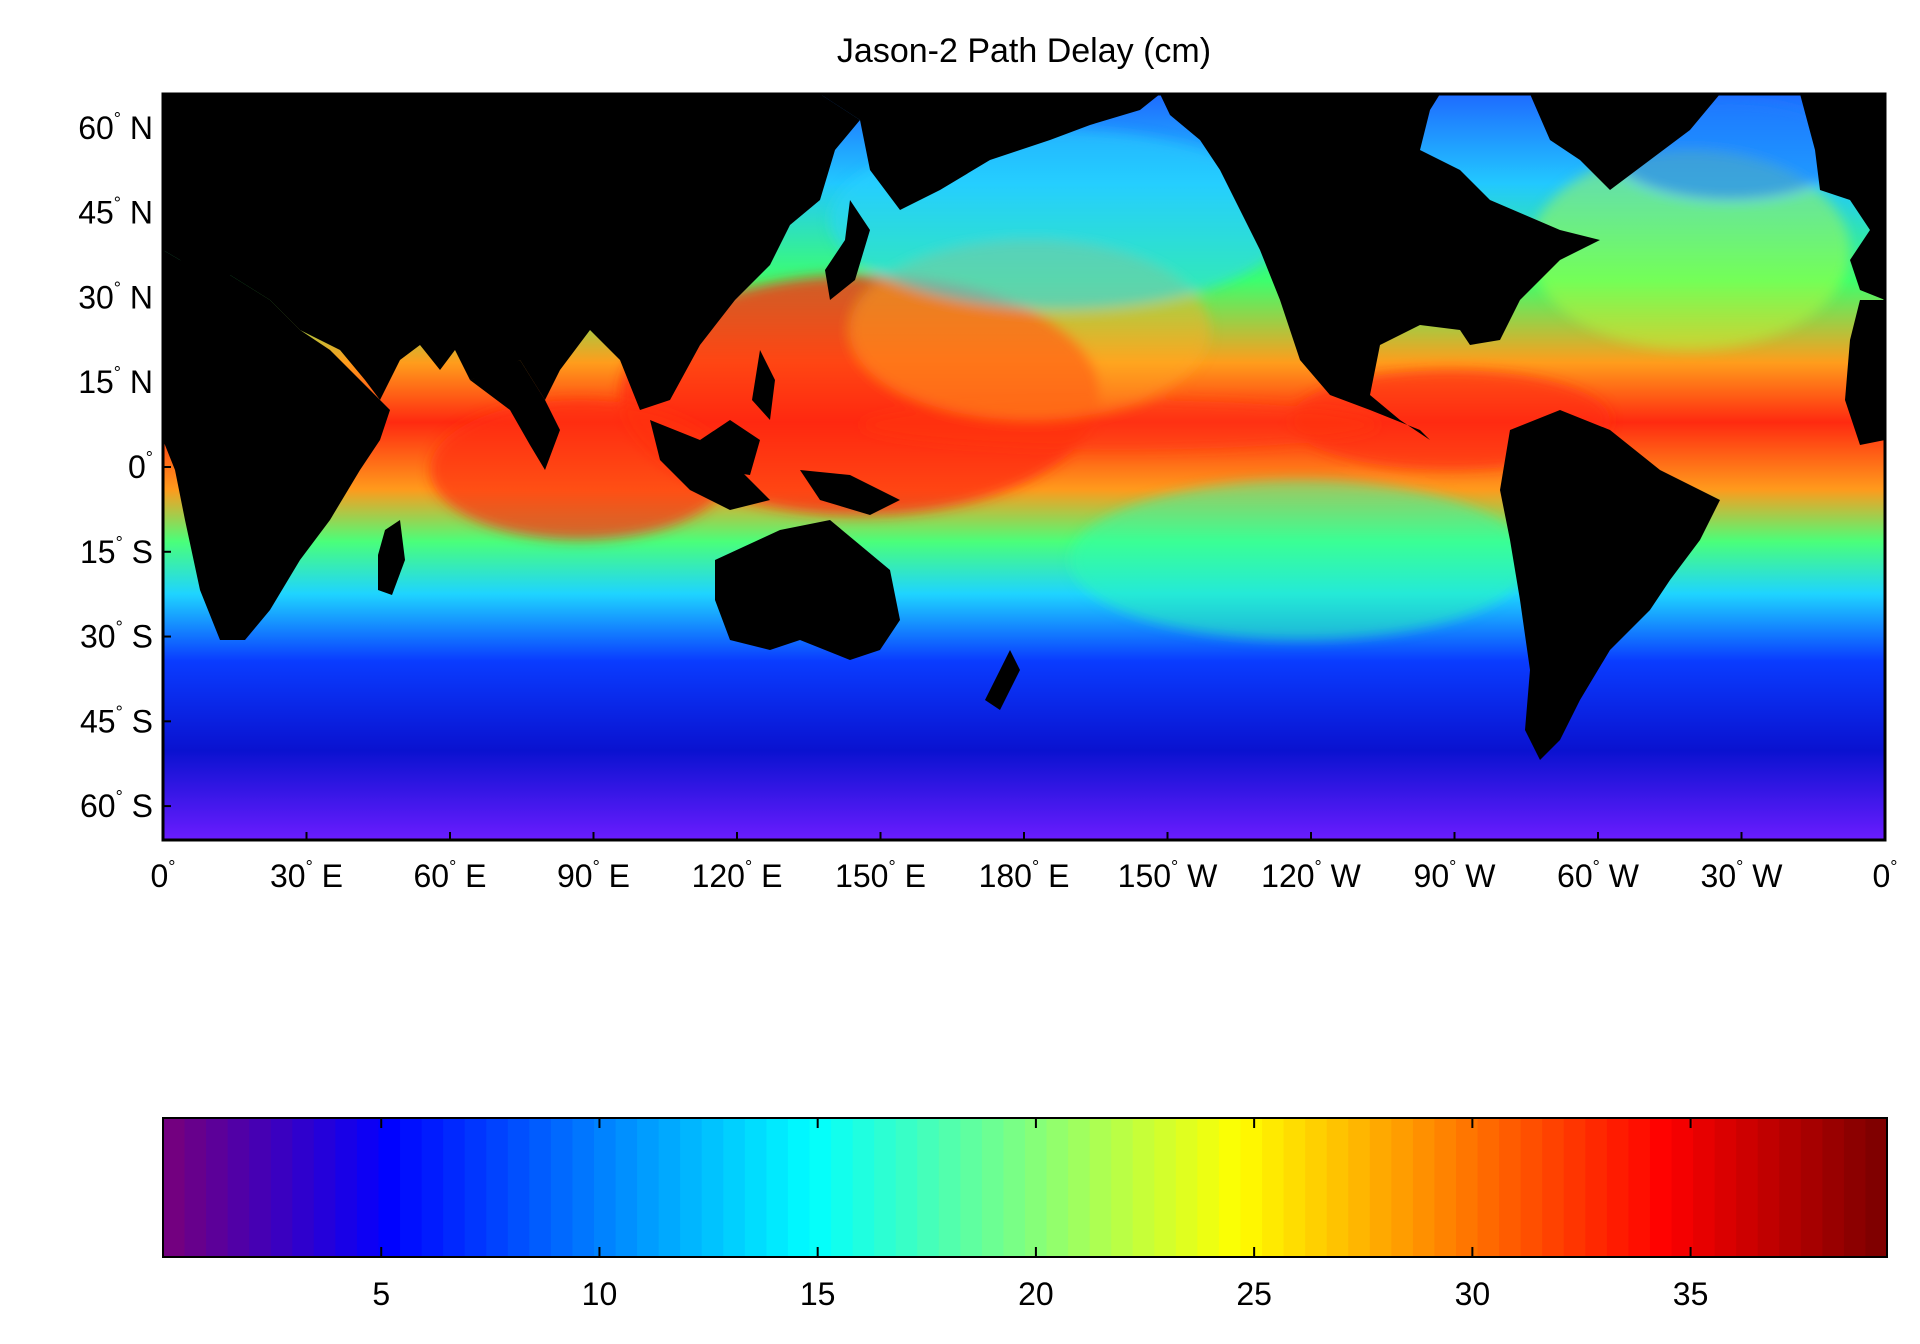 This screenshot has width=1920, height=1344. I want to click on lon-tick-label: 120° E, so click(737, 875).